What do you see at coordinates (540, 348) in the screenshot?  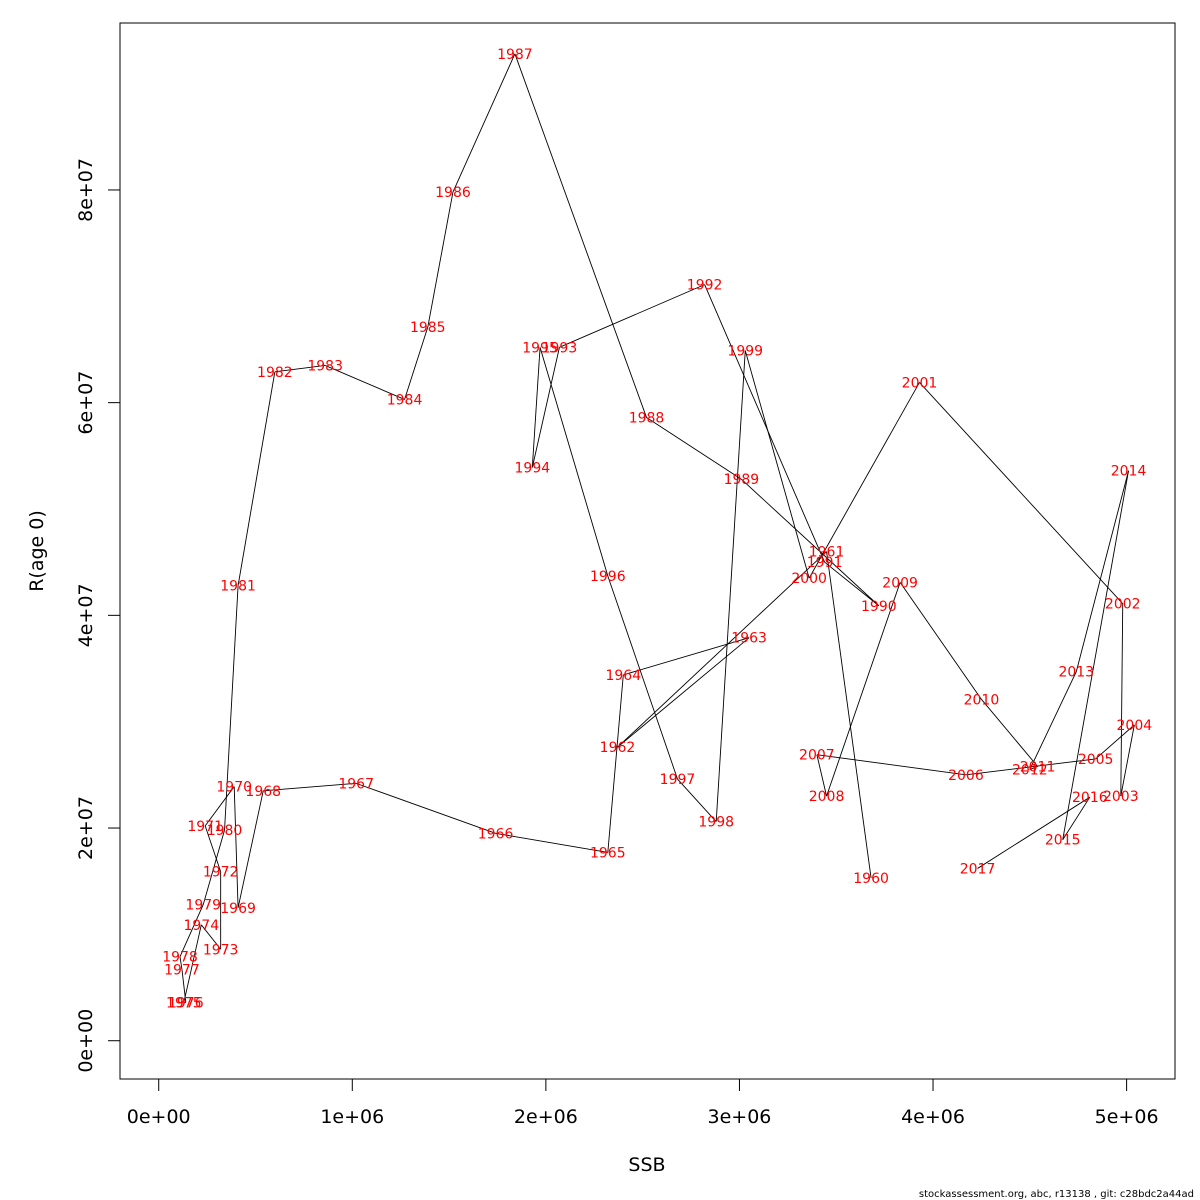 I see `year-label-1995: 1995` at bounding box center [540, 348].